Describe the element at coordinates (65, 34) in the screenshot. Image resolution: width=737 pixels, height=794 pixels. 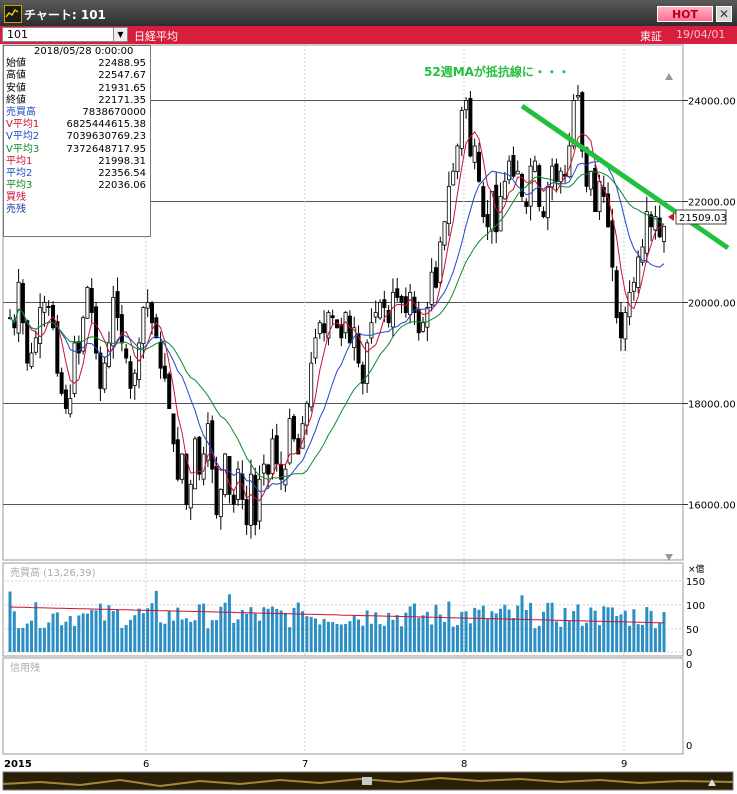
I see `code-input: 101 ▼` at that location.